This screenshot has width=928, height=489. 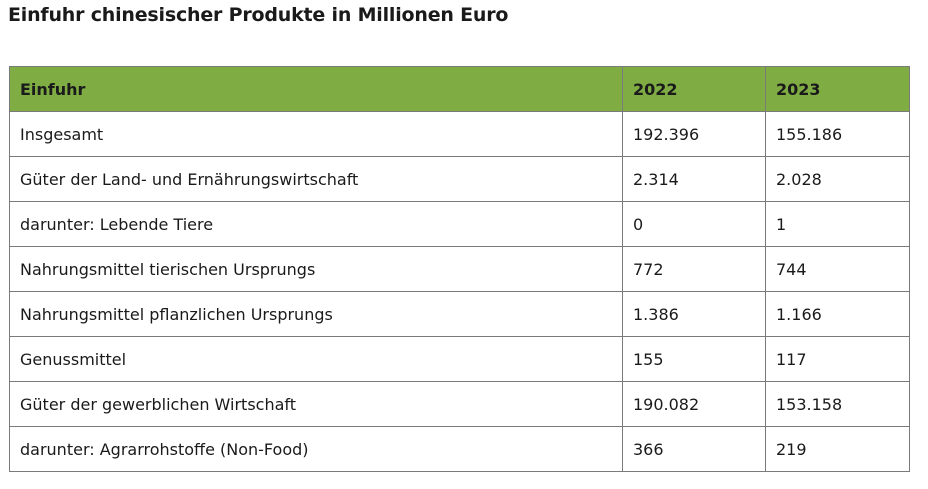 What do you see at coordinates (837, 134) in the screenshot?
I see `value-2023: 155.186` at bounding box center [837, 134].